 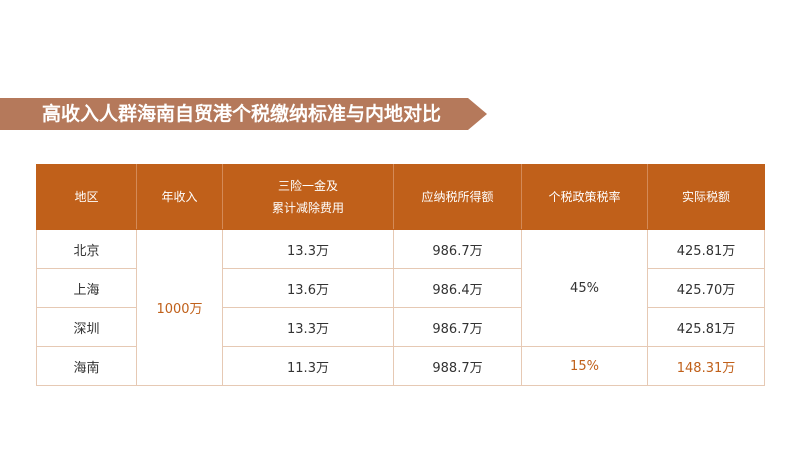 What do you see at coordinates (86, 288) in the screenshot?
I see `cell-region: 上海` at bounding box center [86, 288].